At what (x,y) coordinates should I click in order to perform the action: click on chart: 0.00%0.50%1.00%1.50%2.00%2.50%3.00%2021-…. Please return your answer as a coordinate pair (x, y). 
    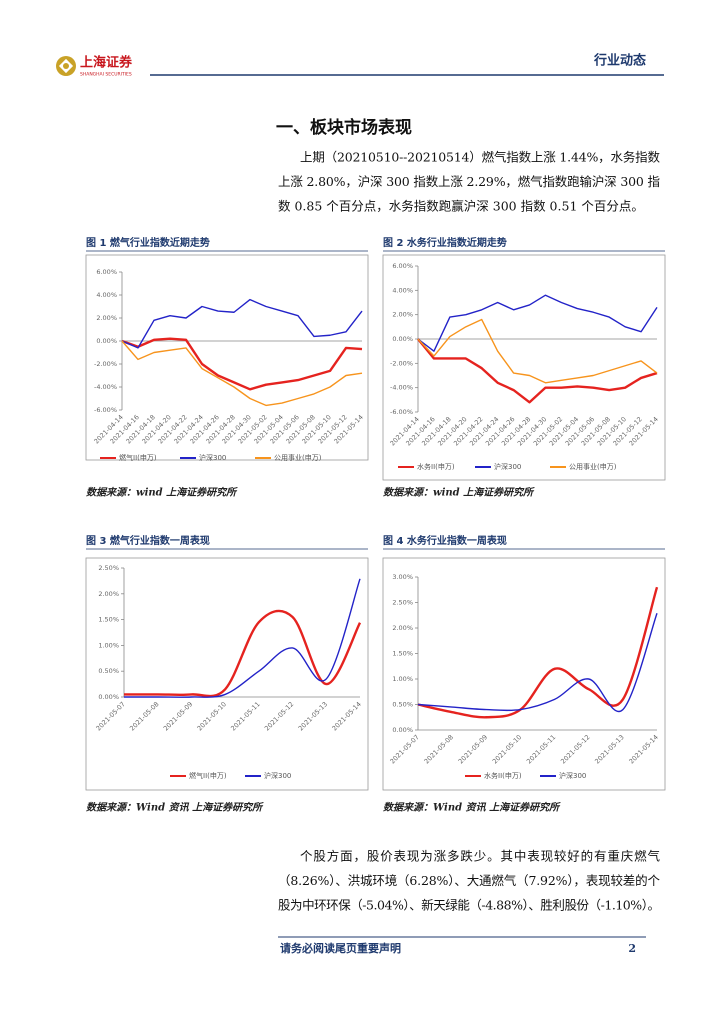
    Looking at the image, I should click on (524, 674).